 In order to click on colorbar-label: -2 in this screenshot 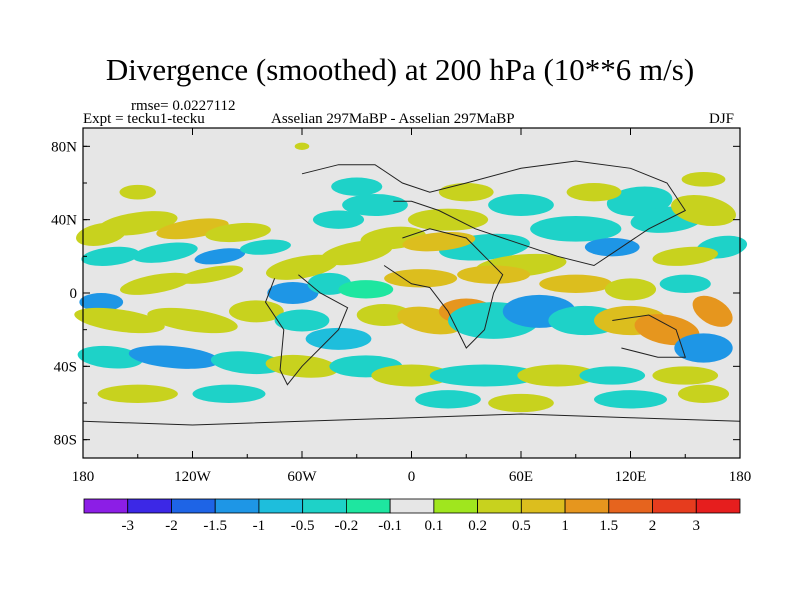, I will do `click(171, 526)`.